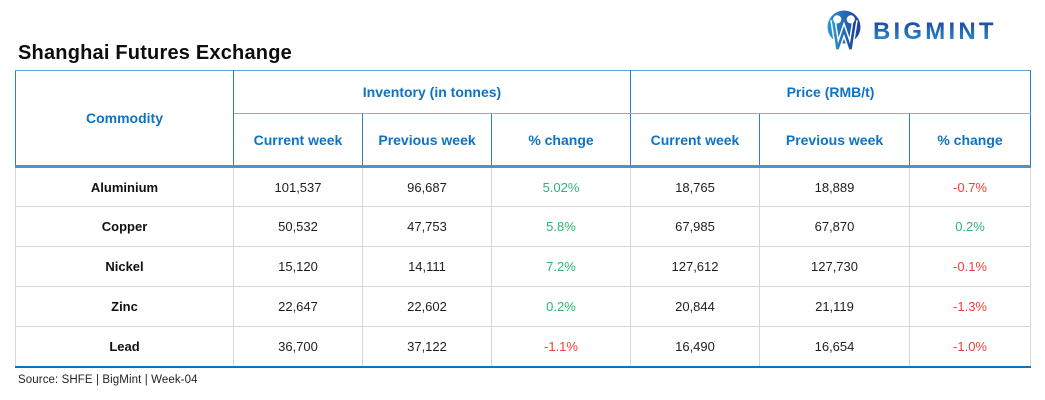  I want to click on price-previous-value: 16,654, so click(834, 347).